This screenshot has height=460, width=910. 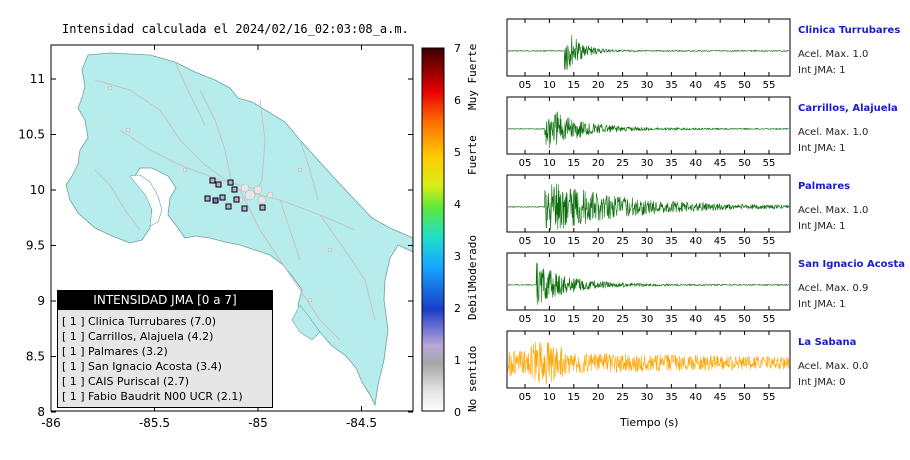 What do you see at coordinates (154, 423) in the screenshot?
I see `map-x-tick-label: -85.5` at bounding box center [154, 423].